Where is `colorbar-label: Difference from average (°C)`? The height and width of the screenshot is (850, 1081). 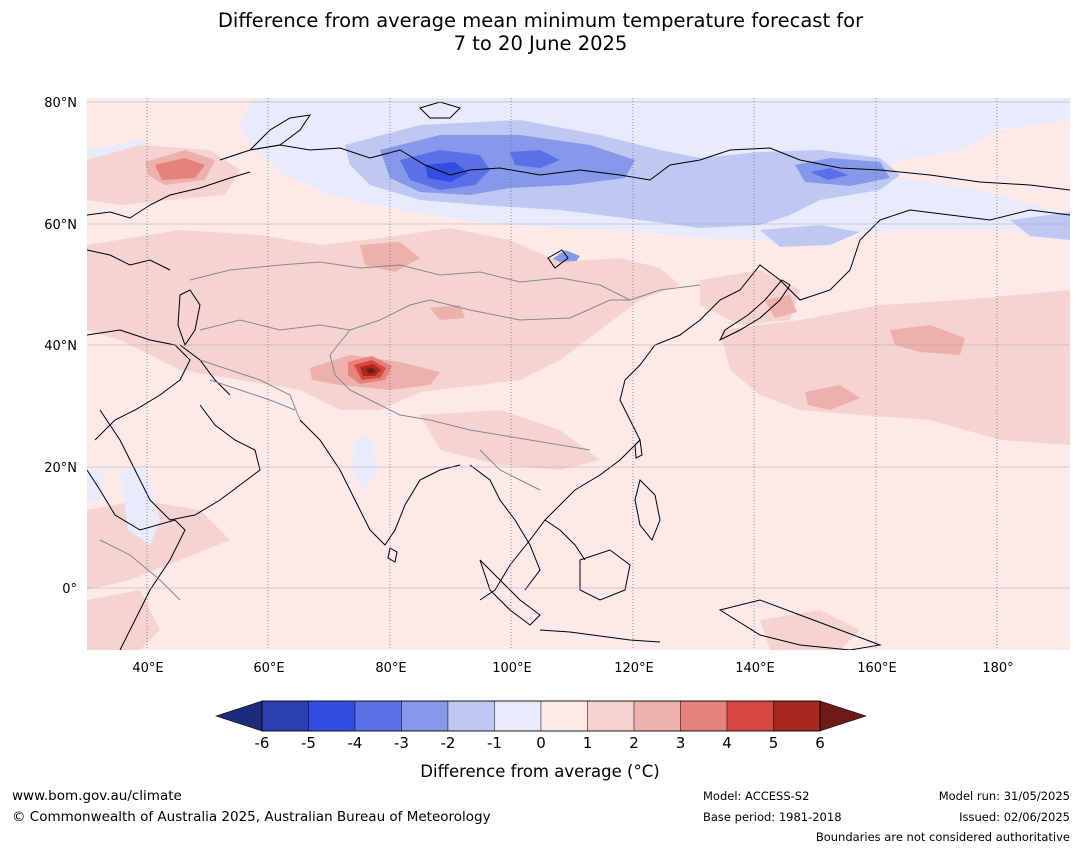 colorbar-label: Difference from average (°C) is located at coordinates (539, 771).